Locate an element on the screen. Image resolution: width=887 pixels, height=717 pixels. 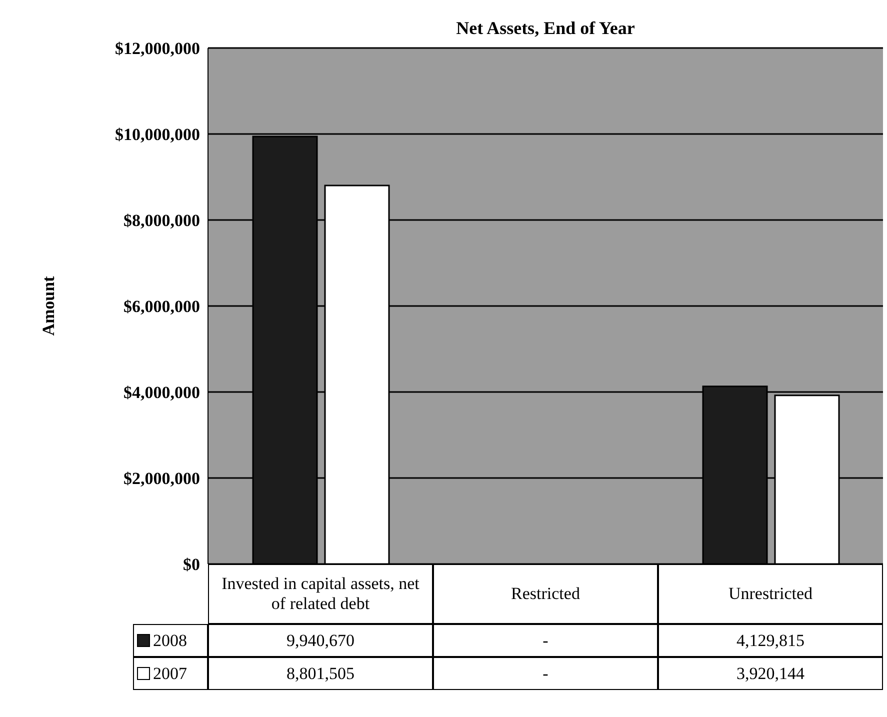
legend-label: 2007 is located at coordinates (170, 673).